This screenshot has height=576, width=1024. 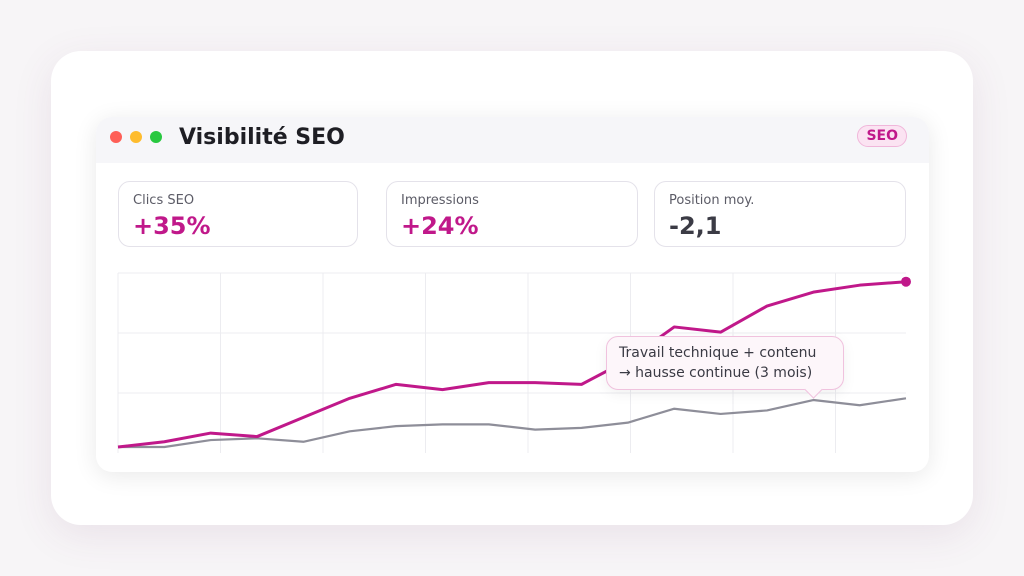 I want to click on endpoint-marker, so click(x=906, y=281).